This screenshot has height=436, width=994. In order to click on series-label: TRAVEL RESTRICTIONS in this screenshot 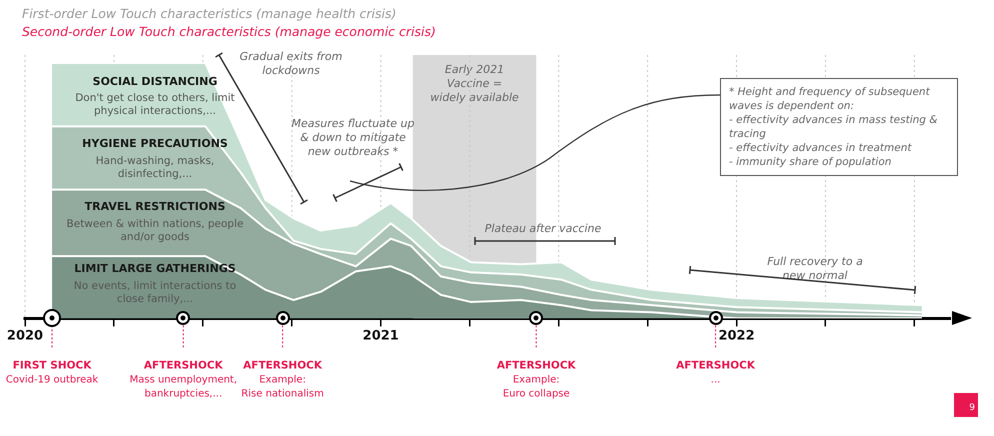, I will do `click(155, 206)`.